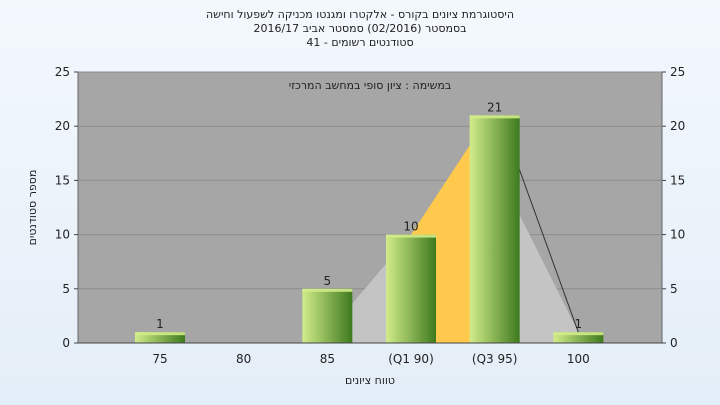 Image resolution: width=720 pixels, height=405 pixels. Describe the element at coordinates (360, 42) in the screenshot. I see `title-line-3: סטודנטים רשומים - 41` at that location.